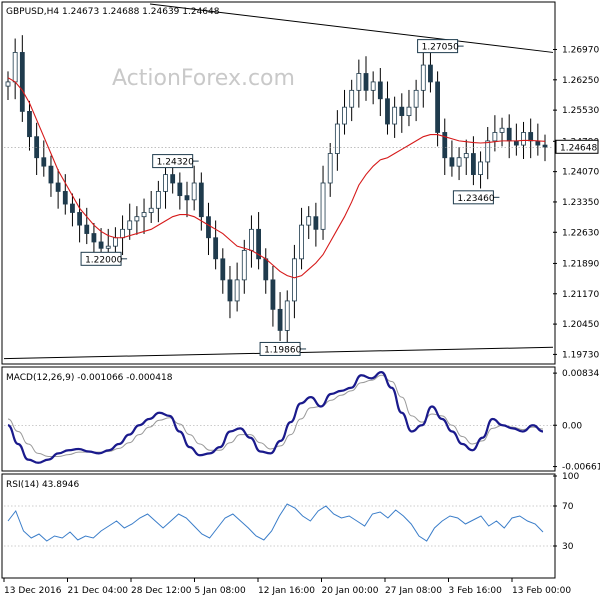 This screenshot has width=600, height=604. I want to click on level-annotation: 1.24320, so click(175, 161).